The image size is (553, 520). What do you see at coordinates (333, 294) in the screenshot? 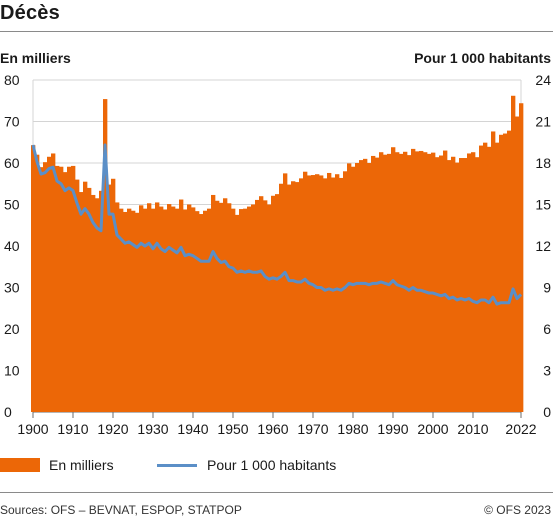
I see `bar-1975` at bounding box center [333, 294].